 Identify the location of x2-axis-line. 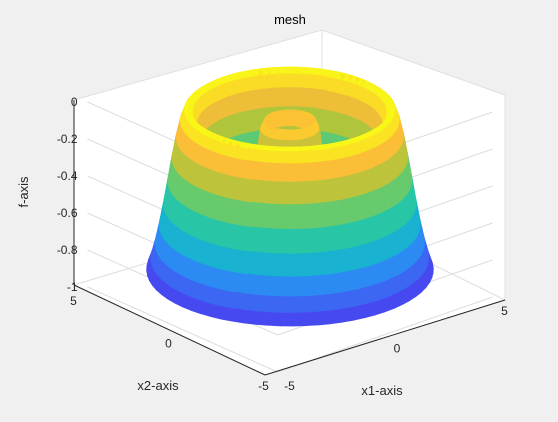
(169, 330).